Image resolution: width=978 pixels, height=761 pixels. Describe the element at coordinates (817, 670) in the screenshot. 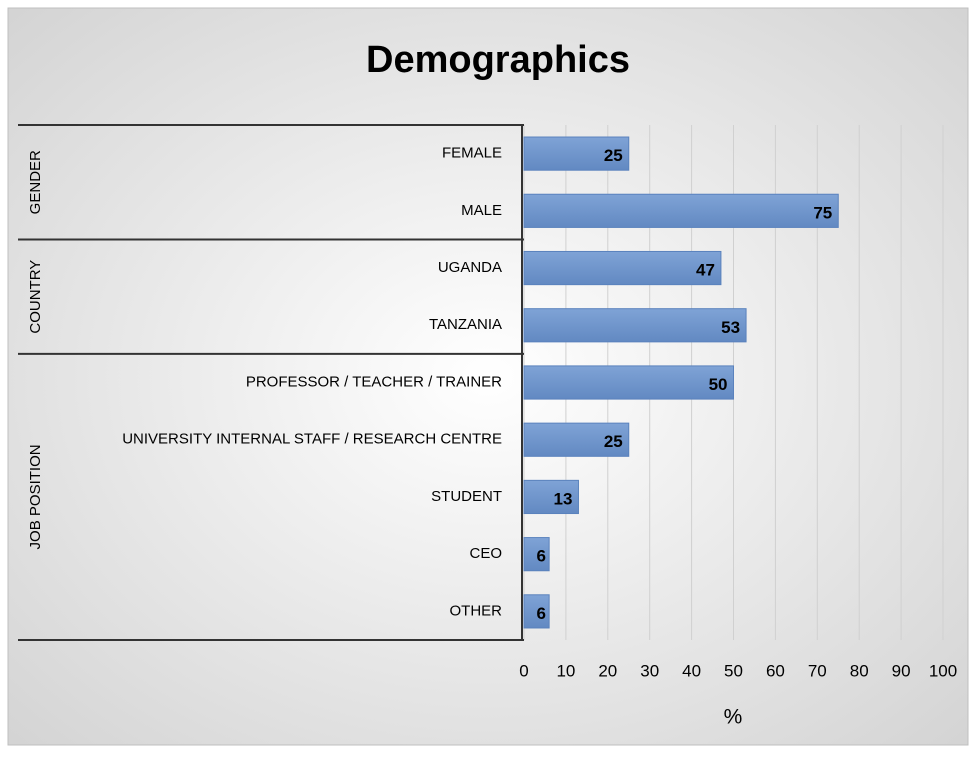

I see `x-tick-label: 70` at that location.